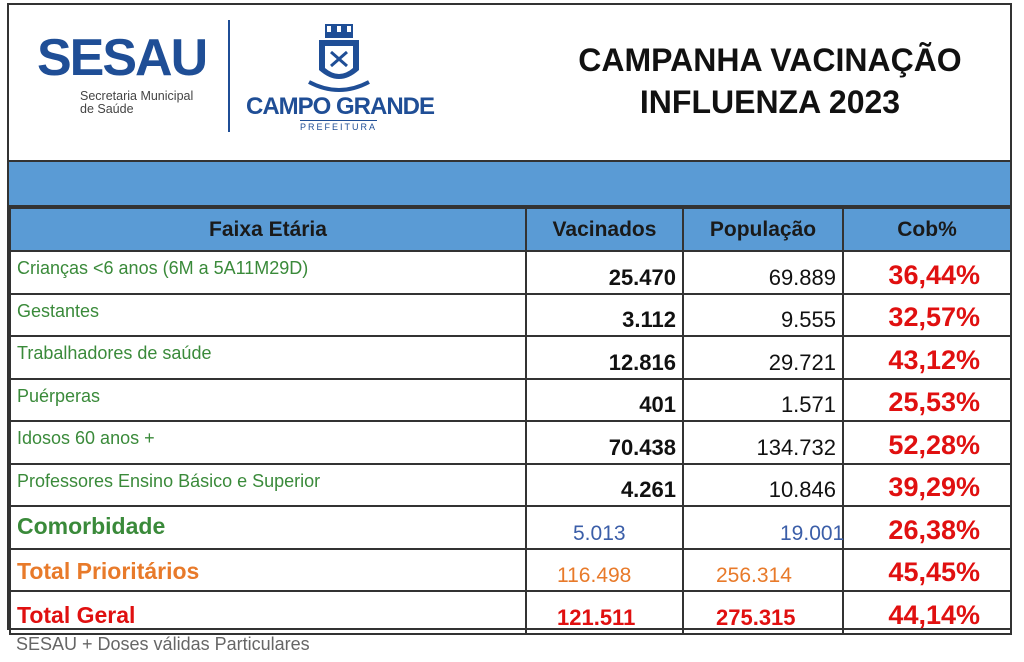  Describe the element at coordinates (763, 272) in the screenshot. I see `row-populacao: 69.889` at that location.